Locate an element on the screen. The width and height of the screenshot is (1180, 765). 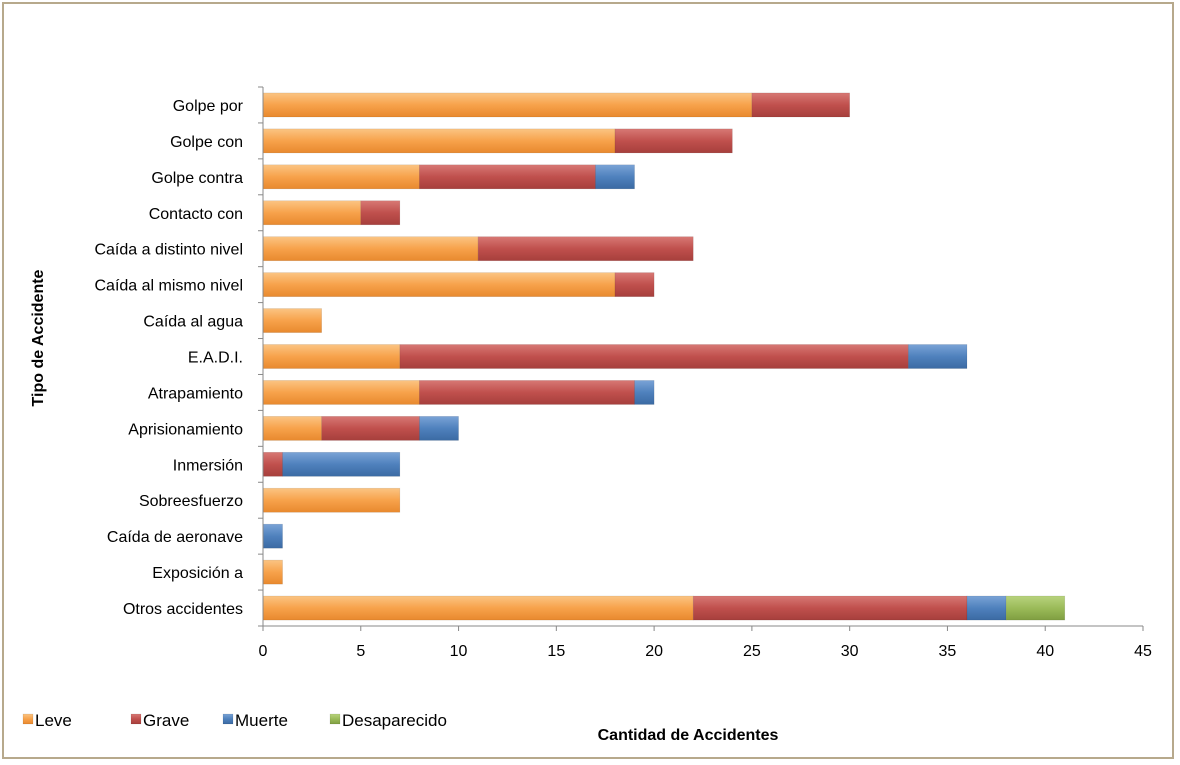
legend-swatch-muerte is located at coordinates (228, 719).